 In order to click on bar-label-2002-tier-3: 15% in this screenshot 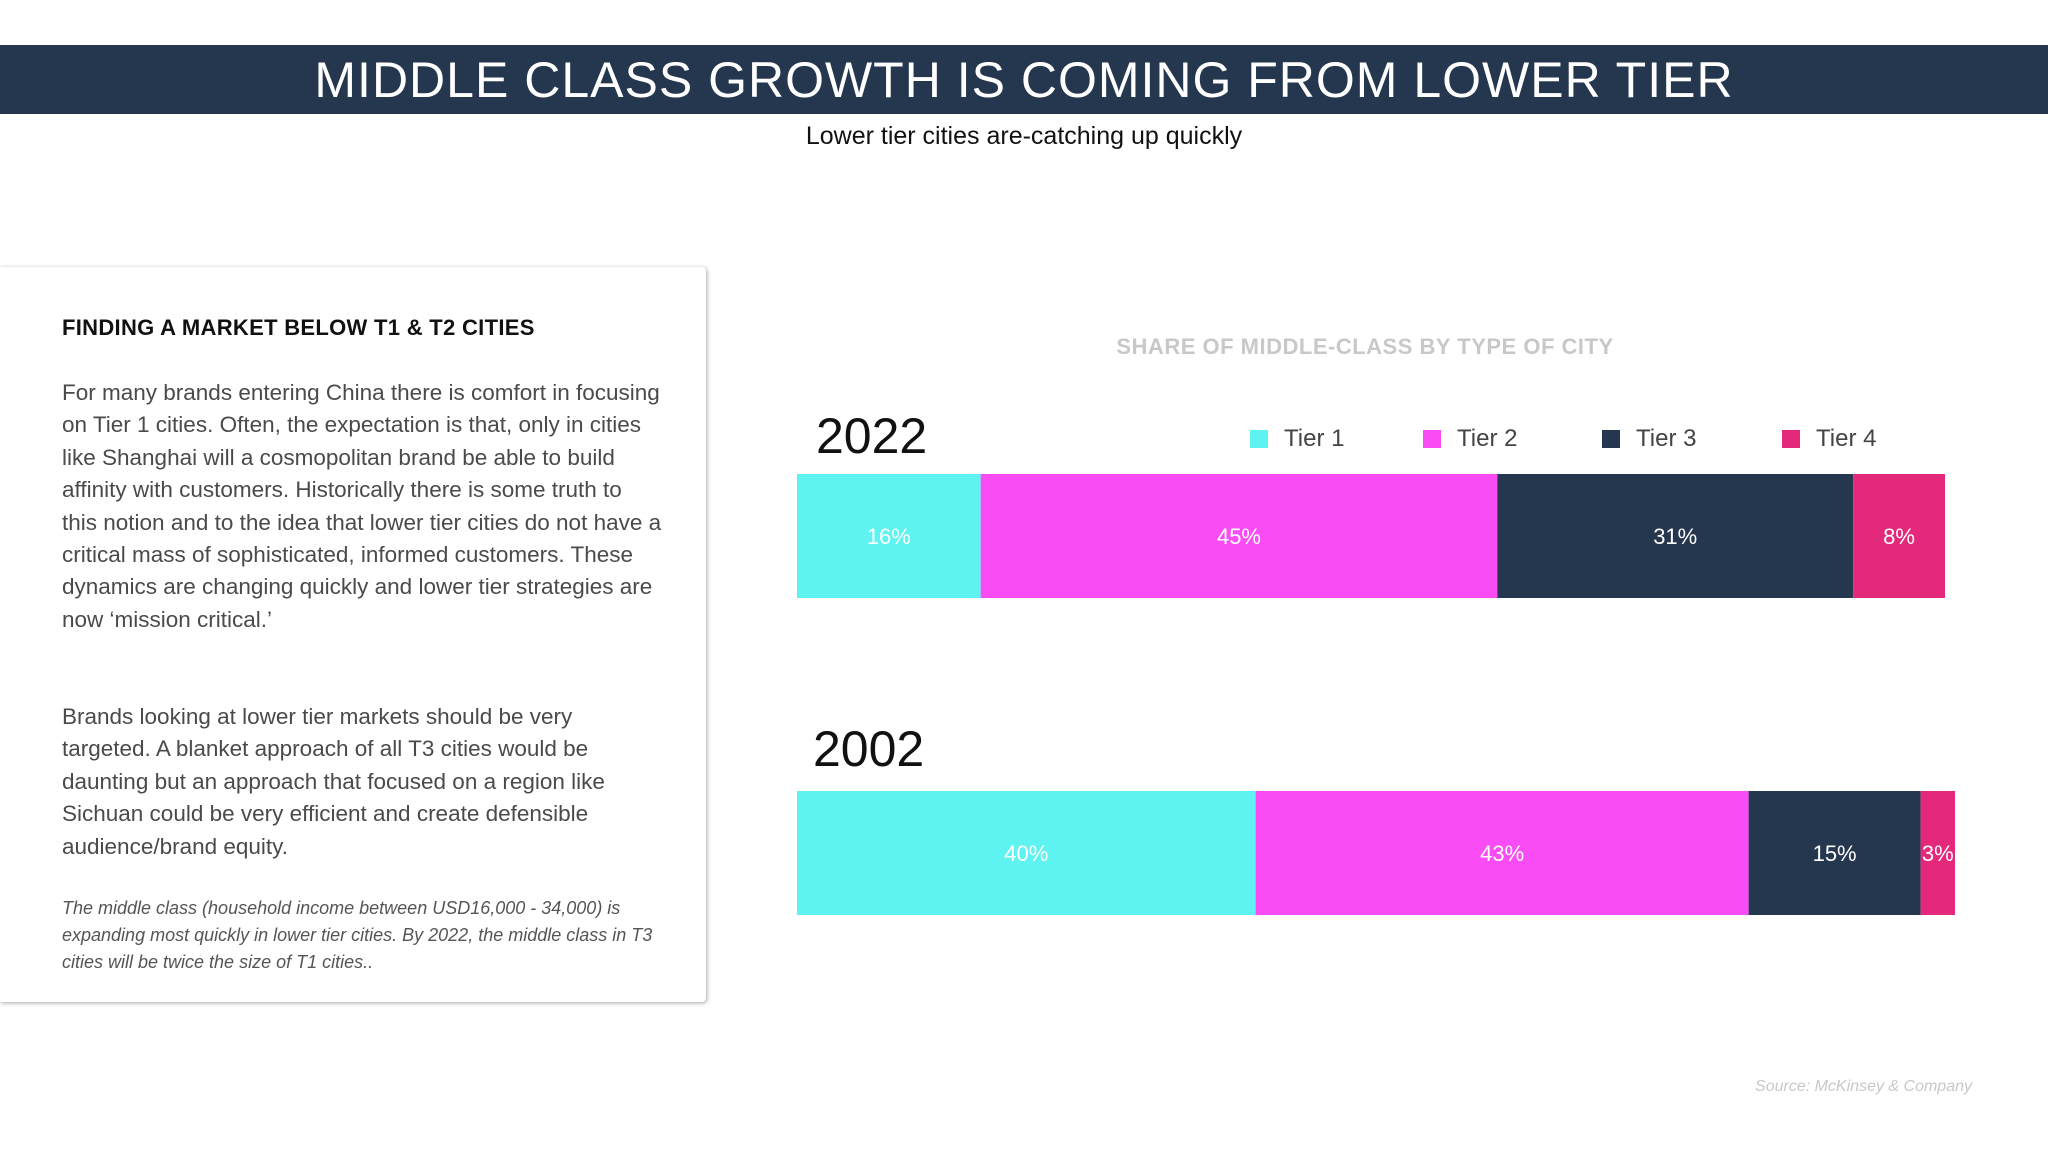, I will do `click(1835, 853)`.